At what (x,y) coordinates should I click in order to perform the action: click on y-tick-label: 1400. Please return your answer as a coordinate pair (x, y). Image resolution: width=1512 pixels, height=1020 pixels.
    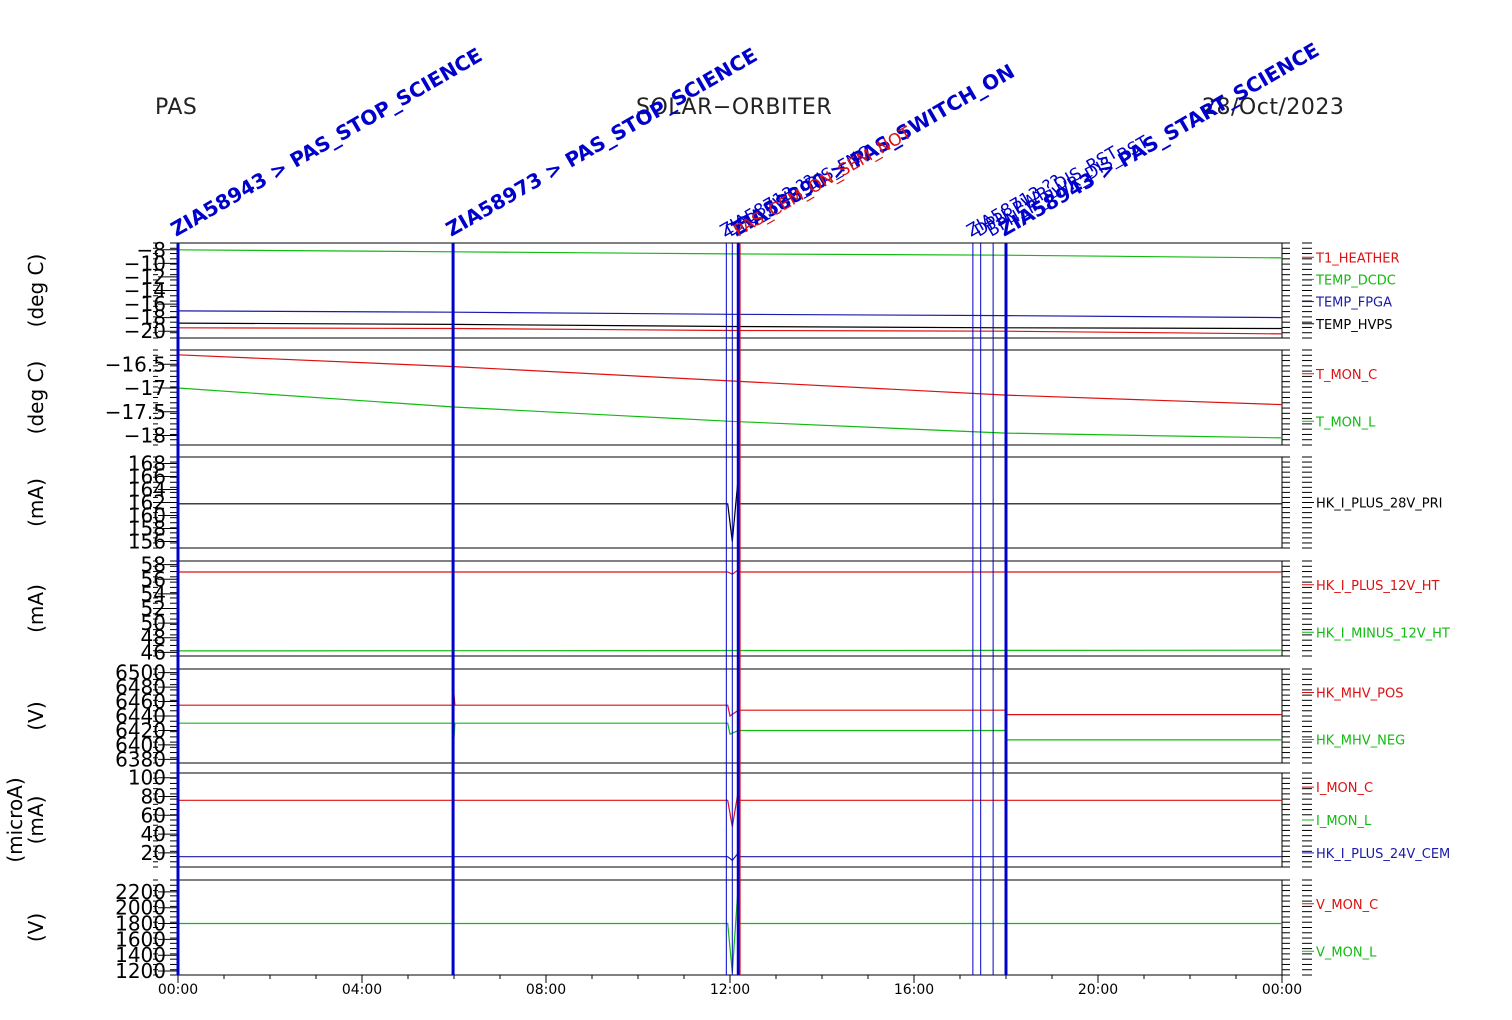
    Looking at the image, I should click on (140, 955).